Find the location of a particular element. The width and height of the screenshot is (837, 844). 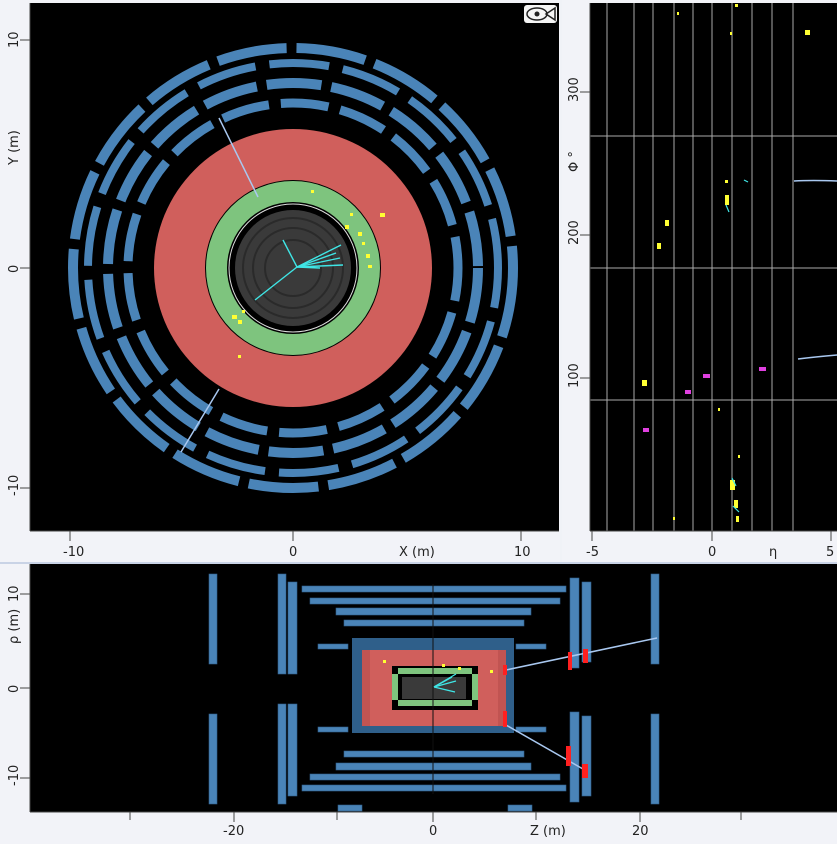

eta-phi-x-axis-label: η is located at coordinates (773, 552).